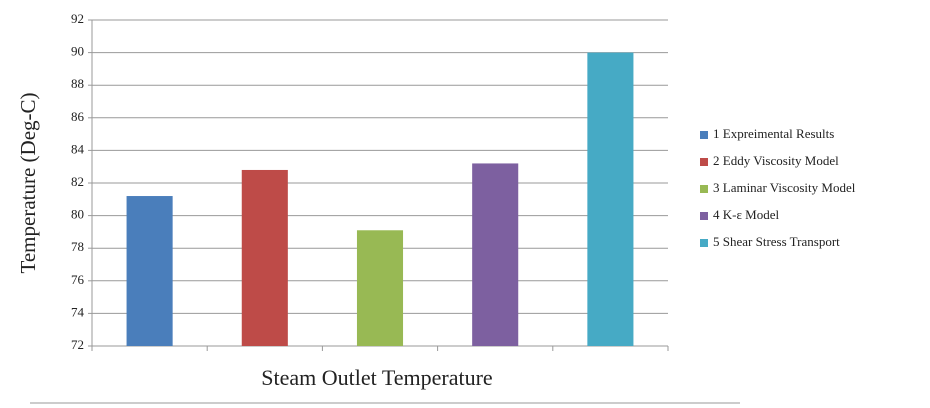 Image resolution: width=930 pixels, height=408 pixels. What do you see at coordinates (776, 160) in the screenshot?
I see `legend-label: 2 Eddy Viscosity Model` at bounding box center [776, 160].